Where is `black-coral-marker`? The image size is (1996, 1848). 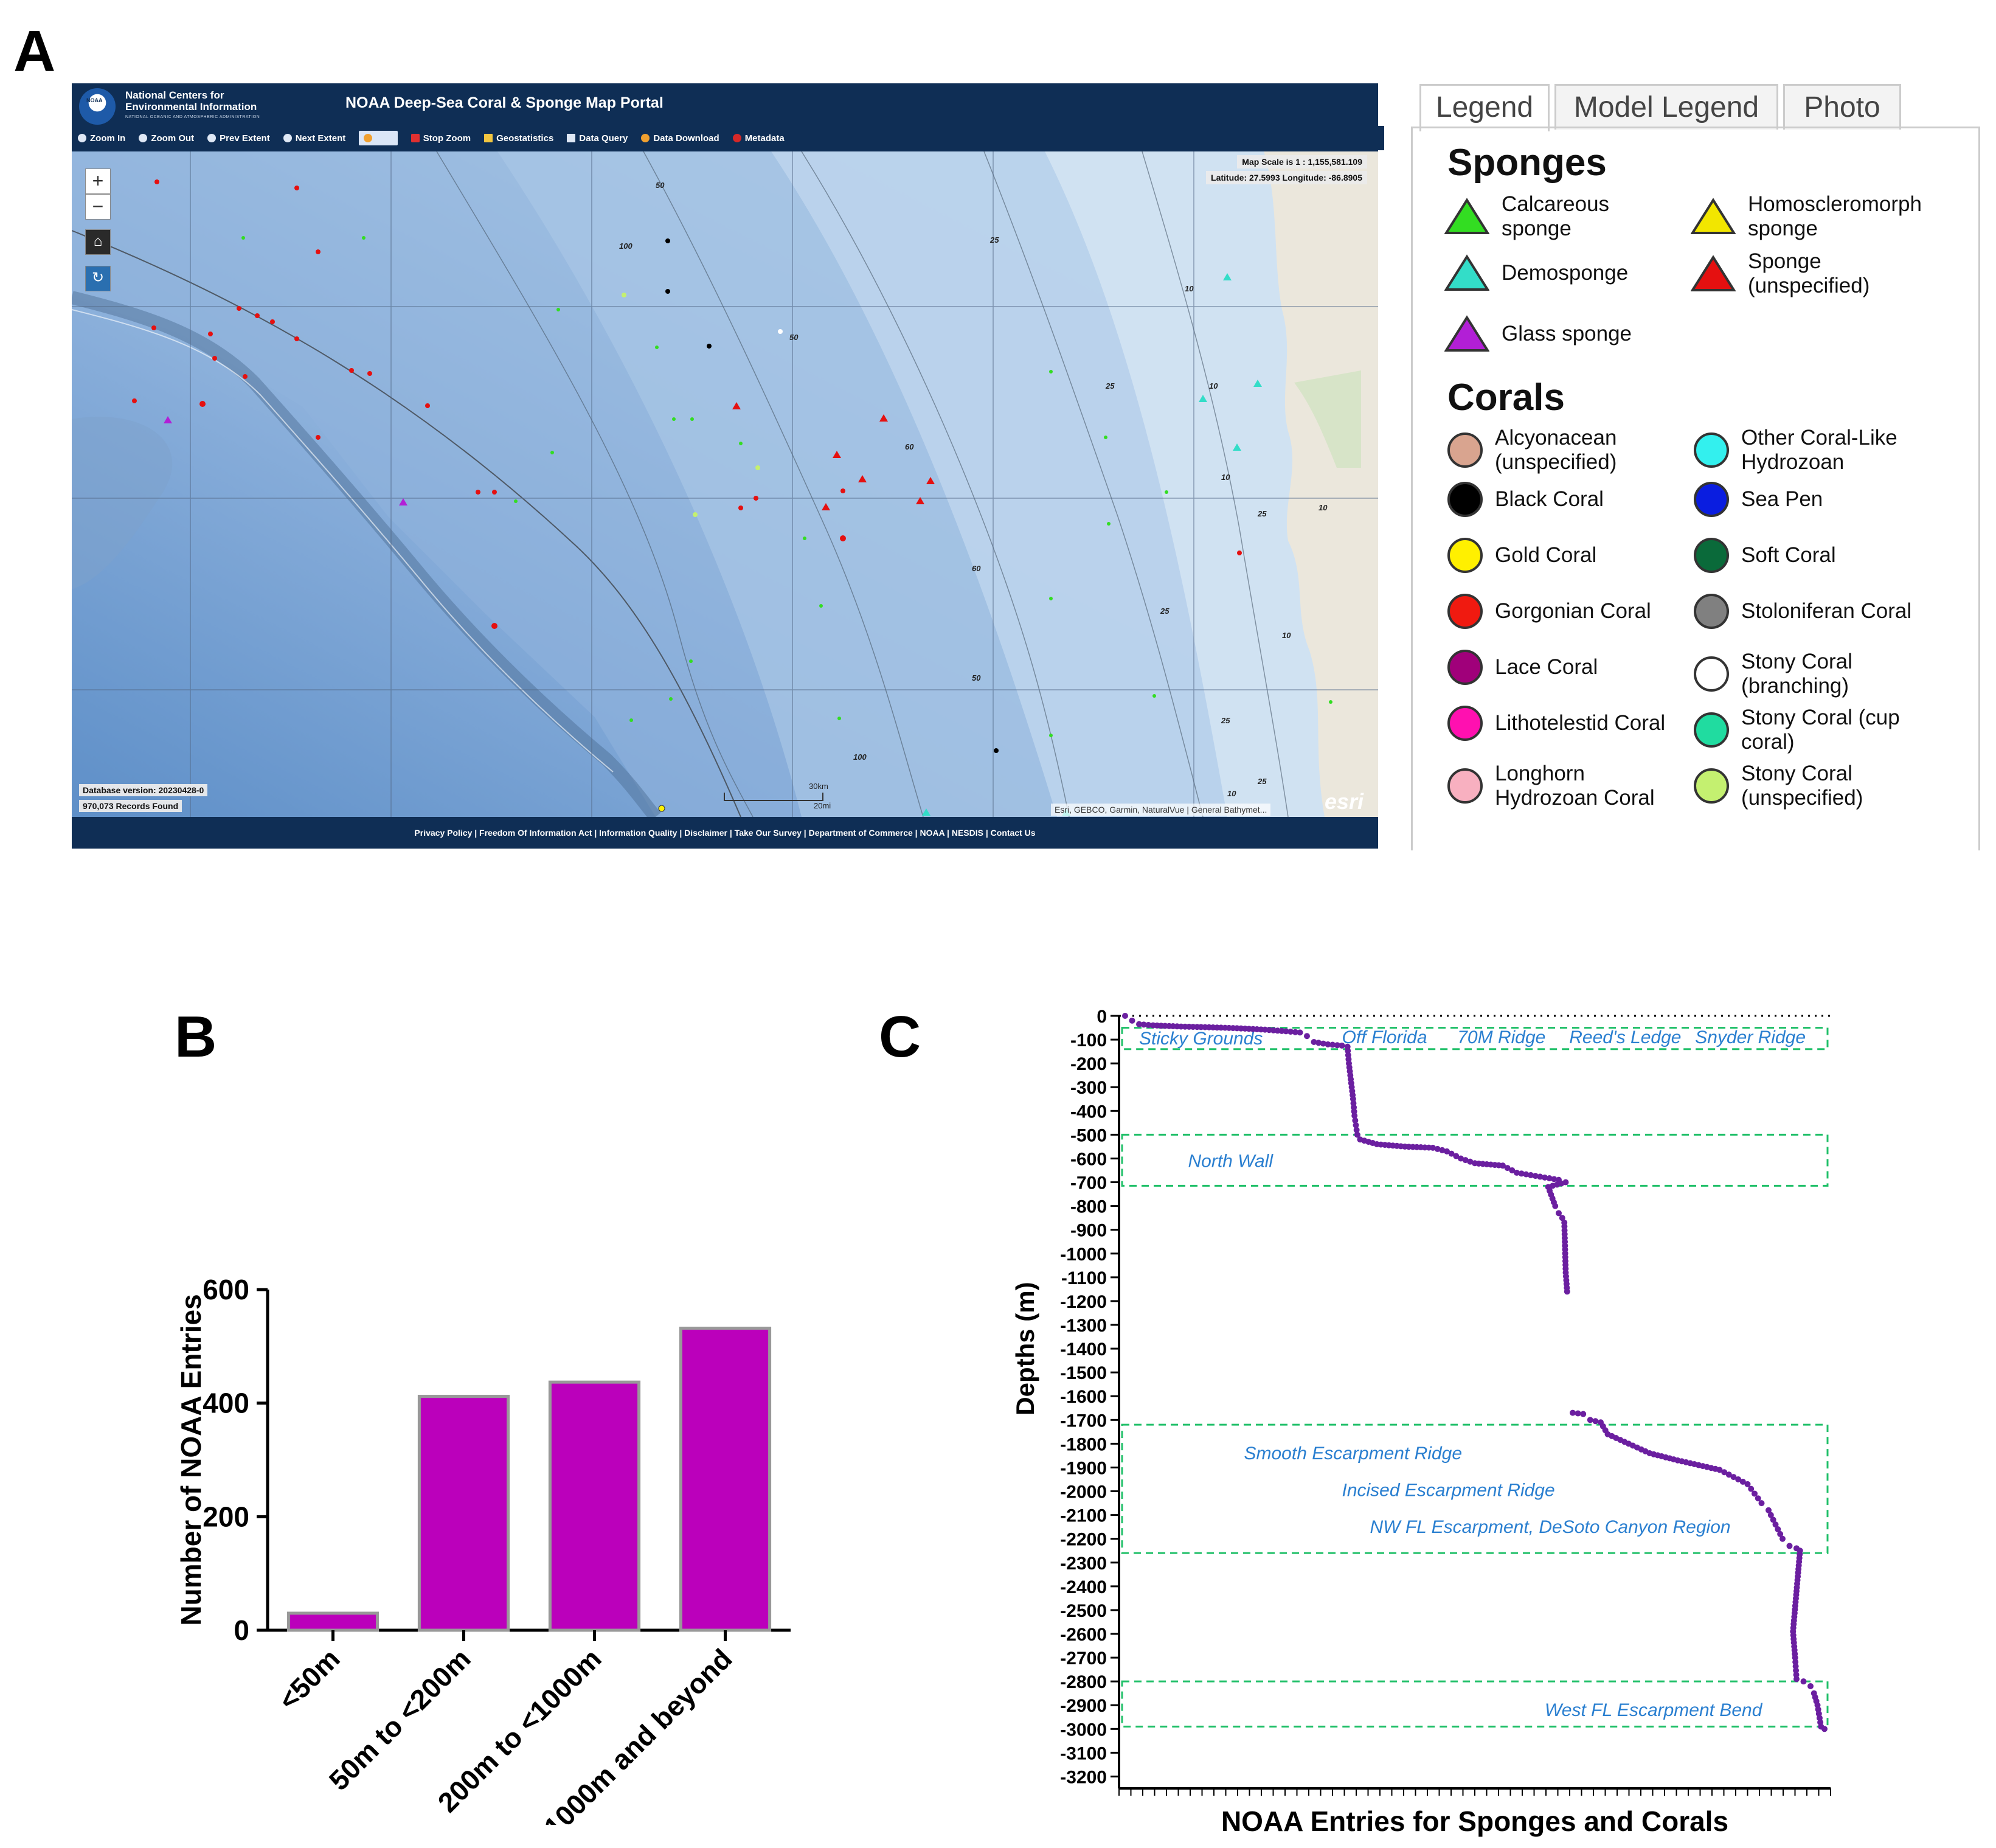 black-coral-marker is located at coordinates (667, 292).